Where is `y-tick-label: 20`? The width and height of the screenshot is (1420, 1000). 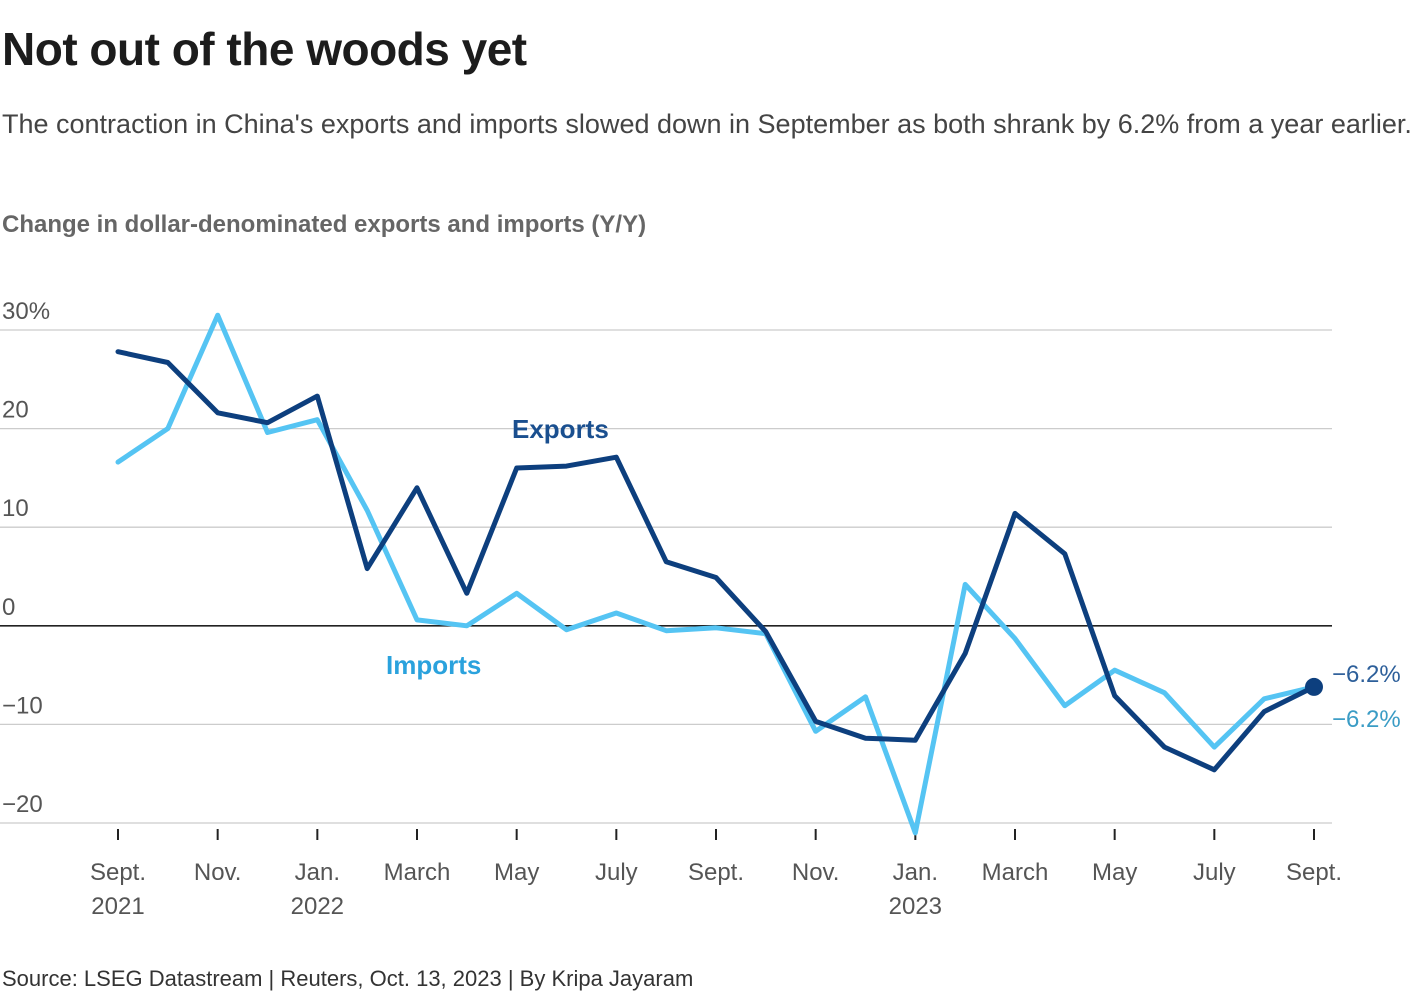 y-tick-label: 20 is located at coordinates (15, 410).